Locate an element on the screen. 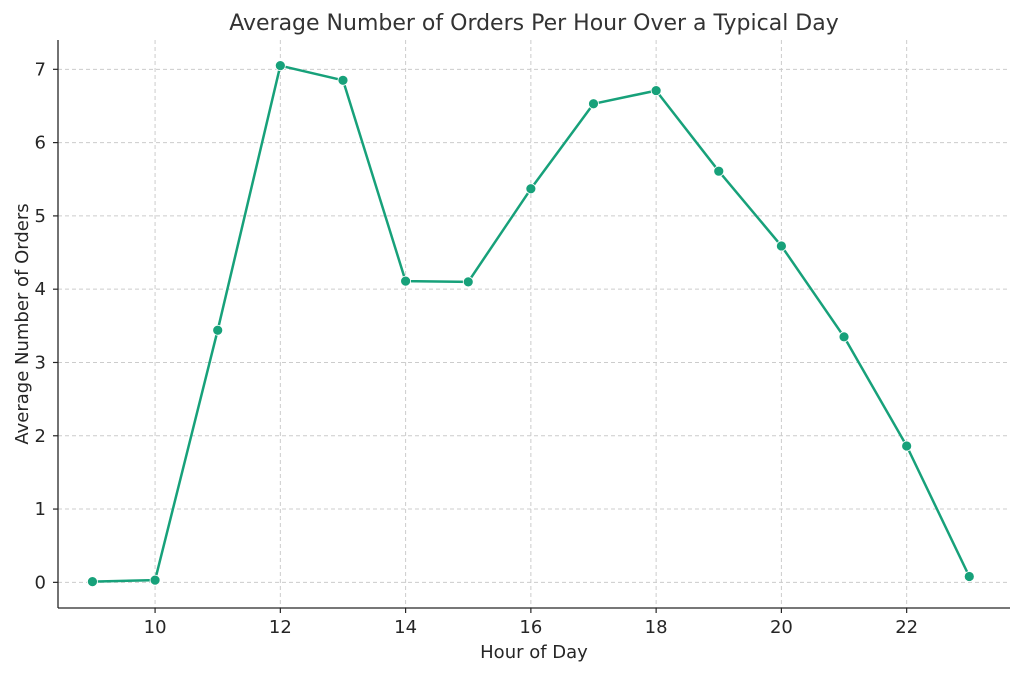 The width and height of the screenshot is (1023, 674). x-tick-label: 22 is located at coordinates (906, 627).